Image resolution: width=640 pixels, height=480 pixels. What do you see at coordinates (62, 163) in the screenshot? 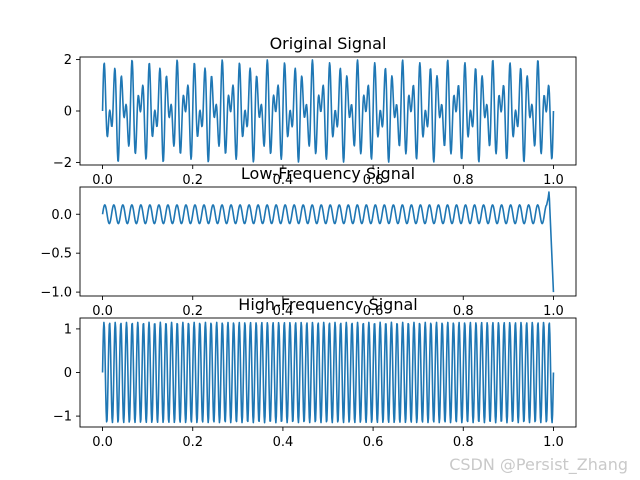
I see `y-tick-label: −2` at bounding box center [62, 163].